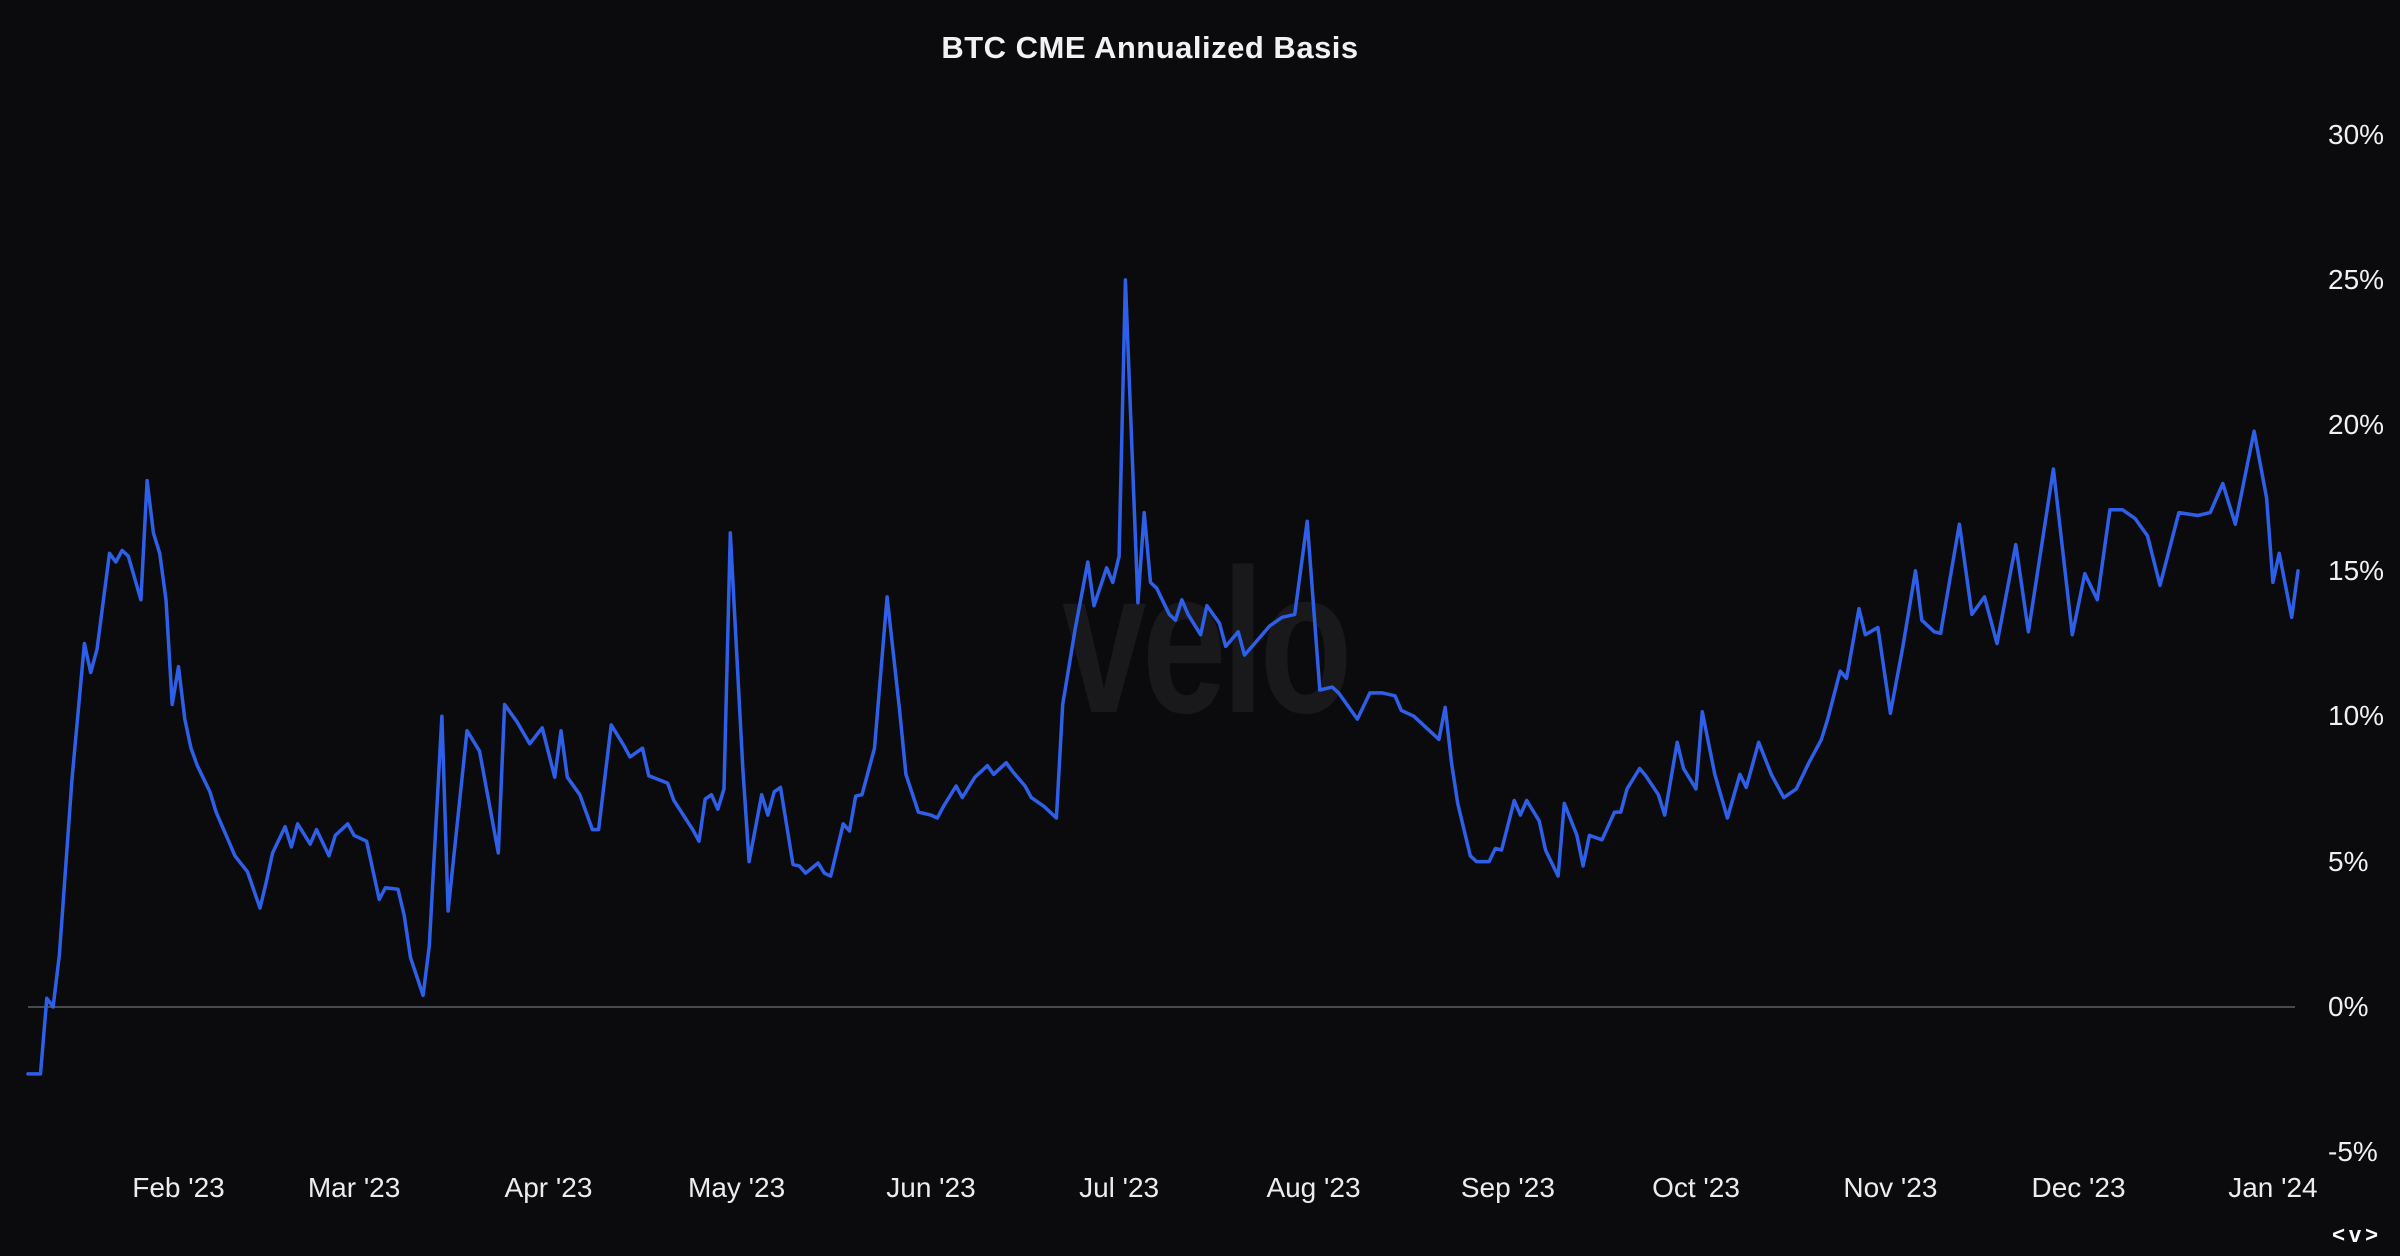 The width and height of the screenshot is (2400, 1256). What do you see at coordinates (2357, 1234) in the screenshot?
I see `pan-nav-control: <v>` at bounding box center [2357, 1234].